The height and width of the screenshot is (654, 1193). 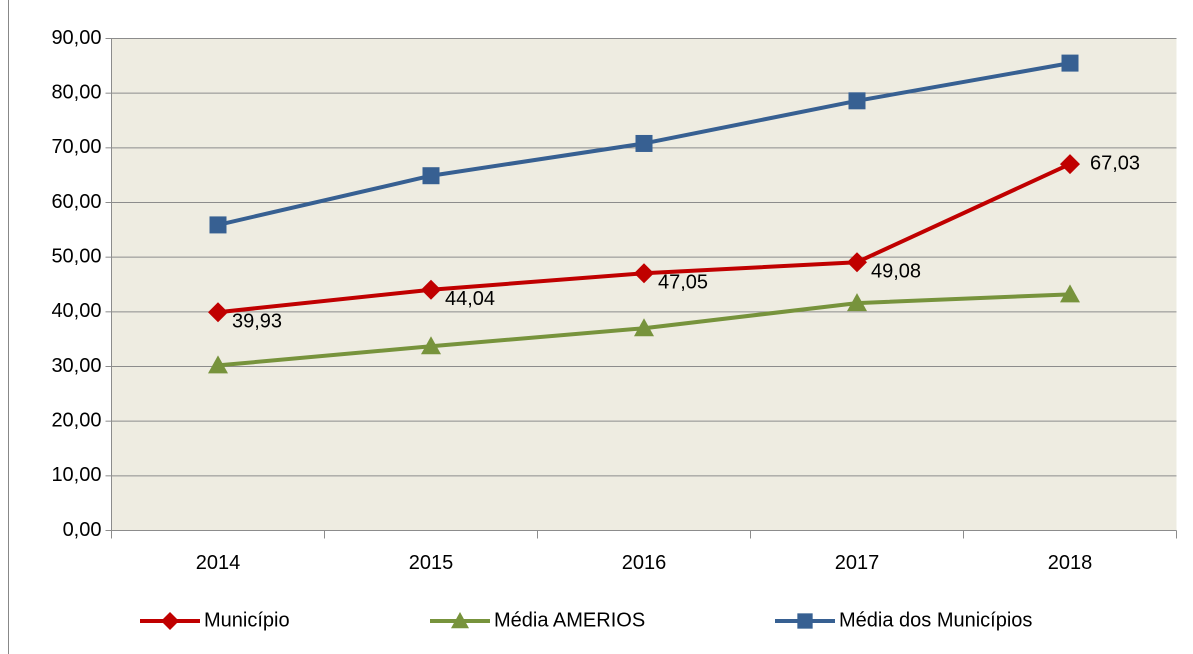 What do you see at coordinates (683, 283) in the screenshot?
I see `data-label: 47,05` at bounding box center [683, 283].